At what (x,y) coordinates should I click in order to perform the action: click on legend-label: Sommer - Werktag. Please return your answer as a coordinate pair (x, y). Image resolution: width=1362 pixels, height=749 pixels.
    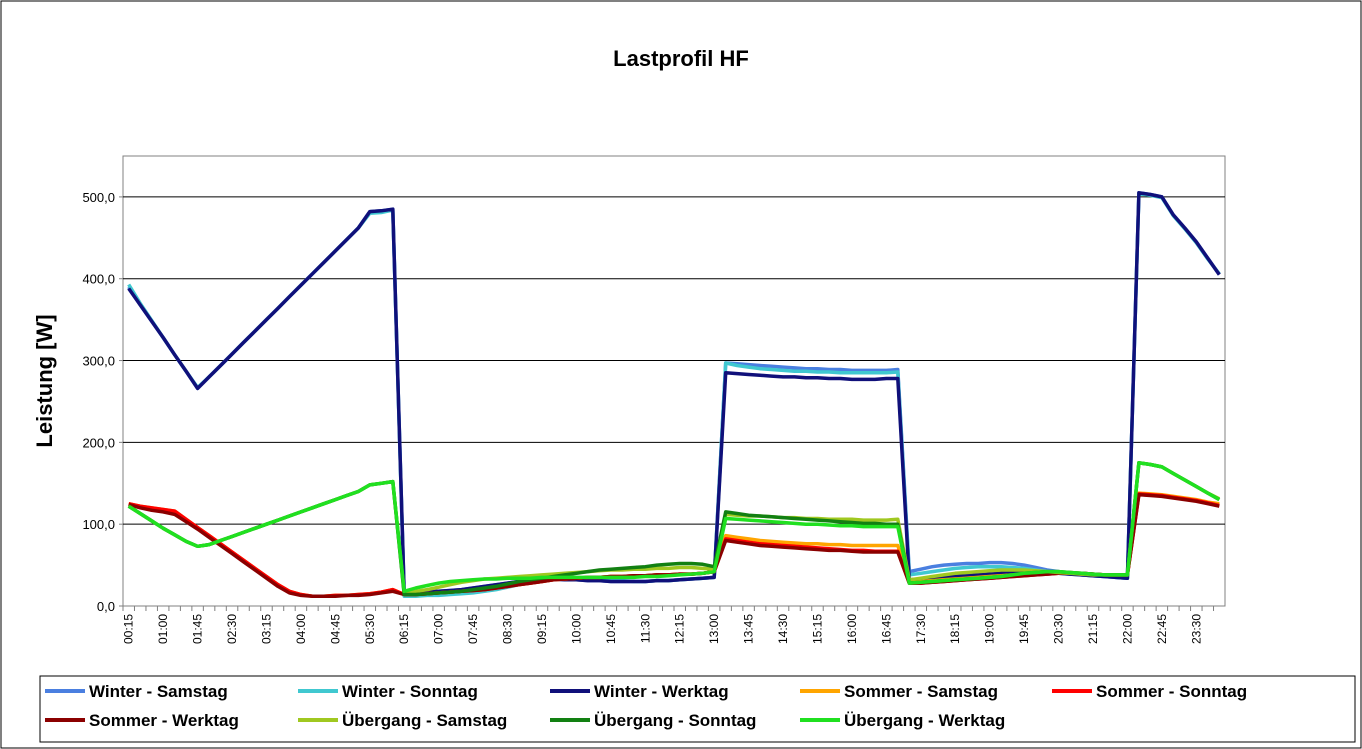
    Looking at the image, I should click on (164, 720).